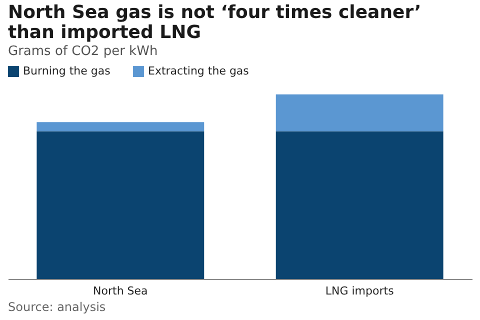  I want to click on chart-title: North Sea gas is not ‘four times cleaner’ than imported LNG, so click(215, 22).